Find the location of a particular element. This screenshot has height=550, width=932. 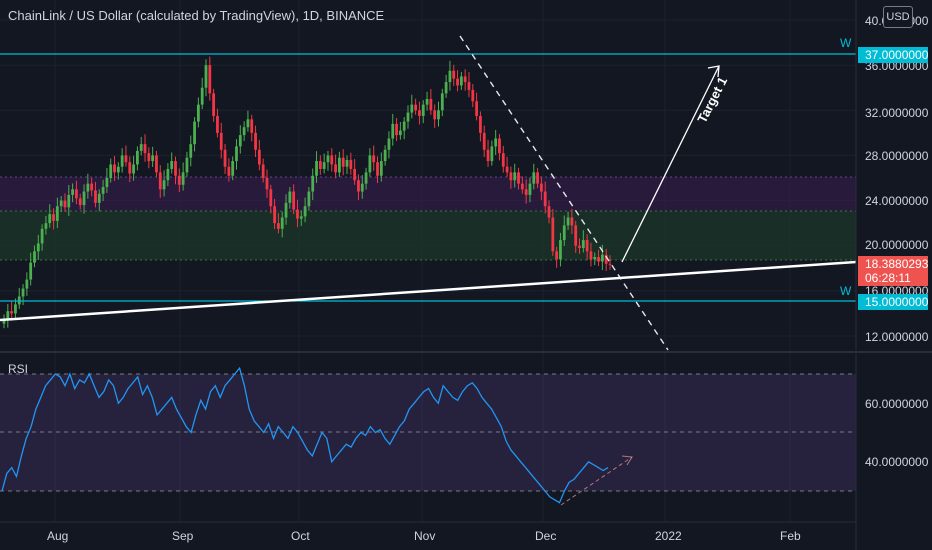

x-tick-2022: 2022 is located at coordinates (668, 536).